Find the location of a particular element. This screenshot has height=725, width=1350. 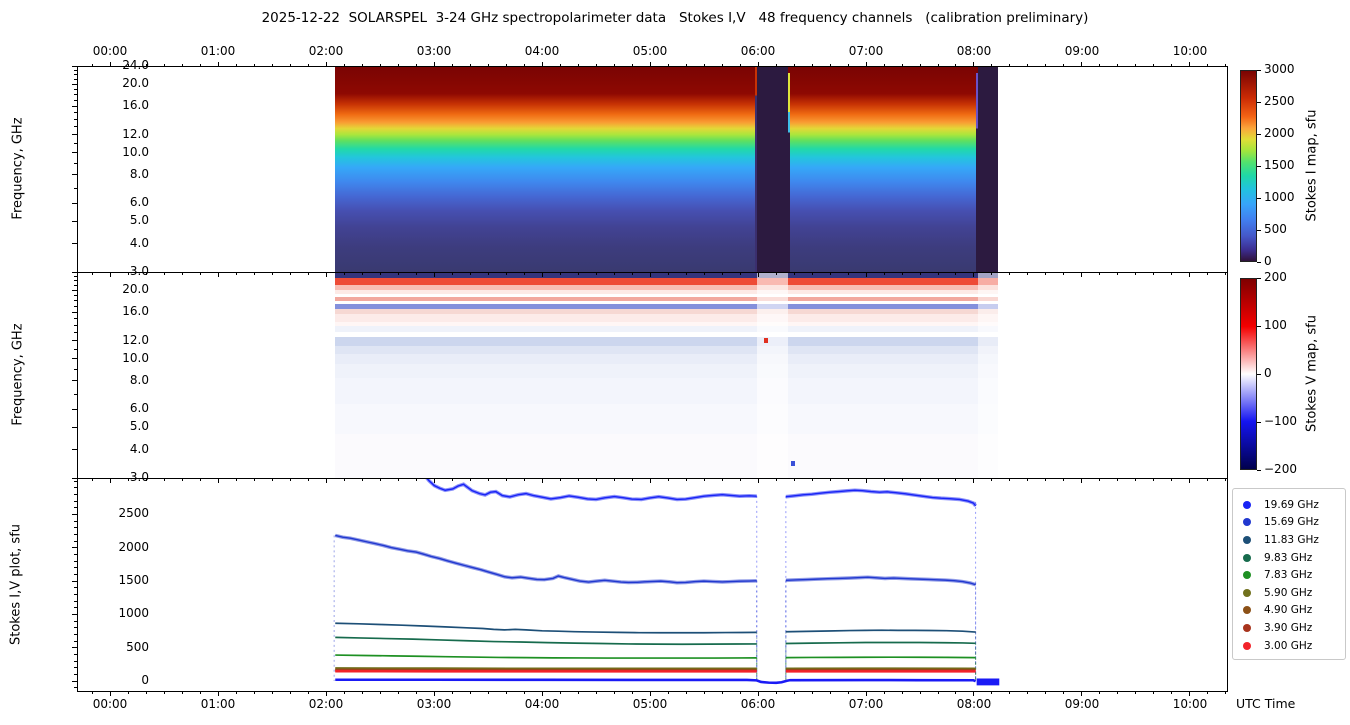

colorbar-tick-label: 200 is located at coordinates (1275, 277).